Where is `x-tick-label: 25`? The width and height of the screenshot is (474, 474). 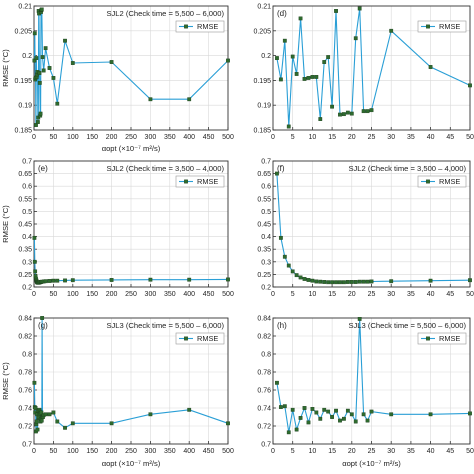 x-tick-label: 25 is located at coordinates (372, 451).